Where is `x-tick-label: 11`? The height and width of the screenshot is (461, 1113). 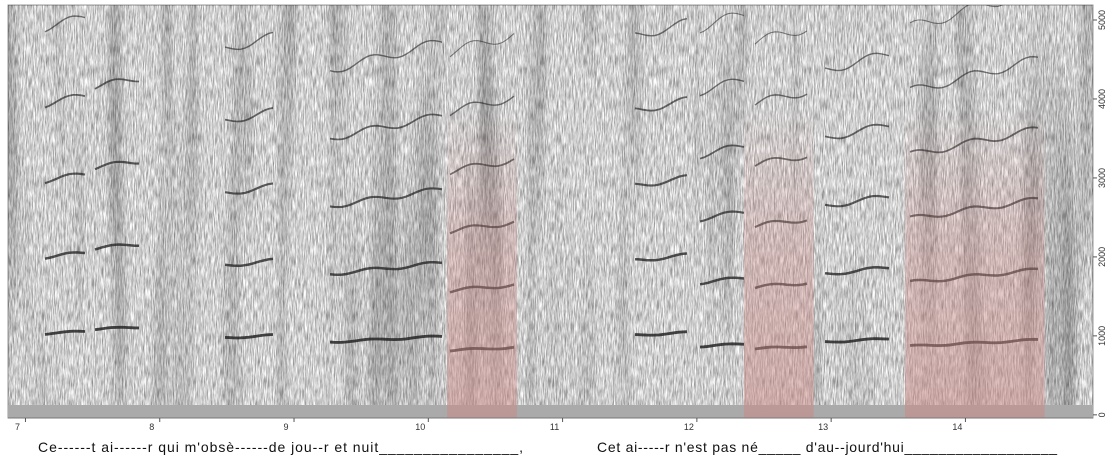 x-tick-label: 11 is located at coordinates (554, 427).